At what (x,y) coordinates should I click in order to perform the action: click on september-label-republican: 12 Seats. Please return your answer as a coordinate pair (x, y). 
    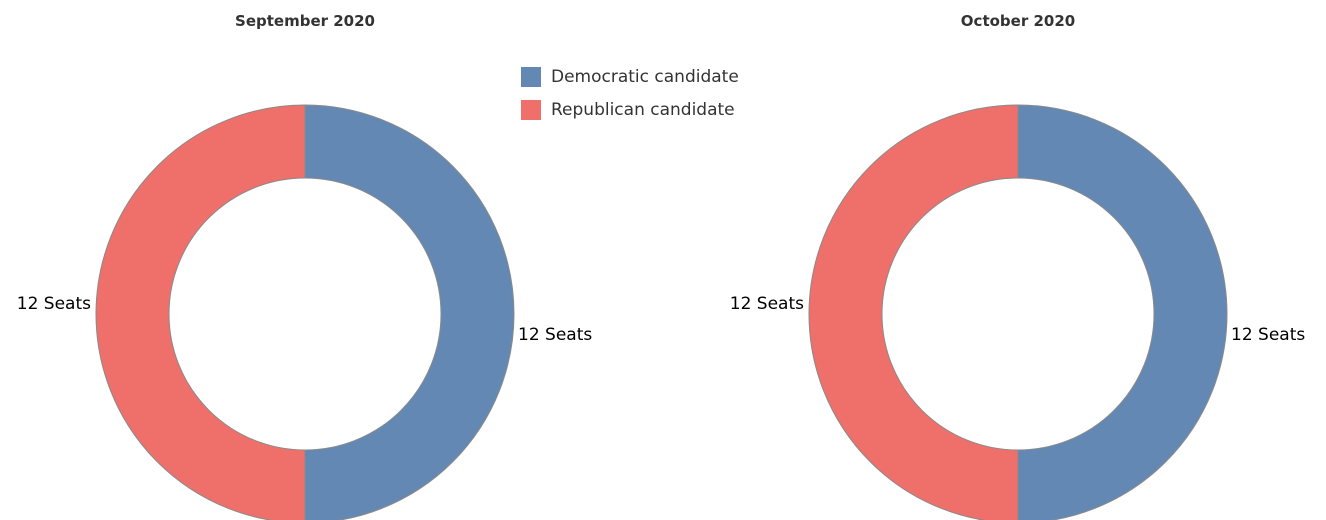
    Looking at the image, I should click on (54, 304).